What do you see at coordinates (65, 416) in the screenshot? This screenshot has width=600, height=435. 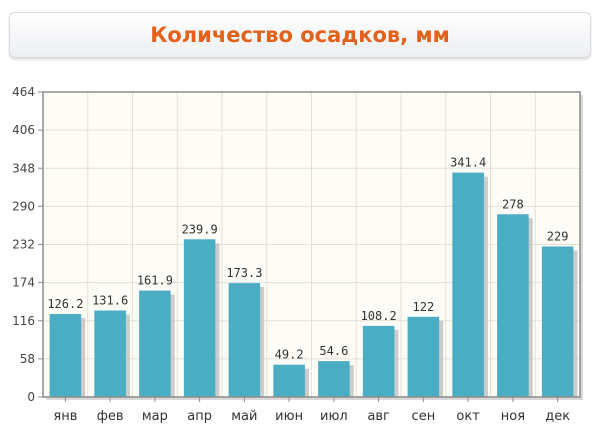 I see `x-tick-label: янв` at bounding box center [65, 416].